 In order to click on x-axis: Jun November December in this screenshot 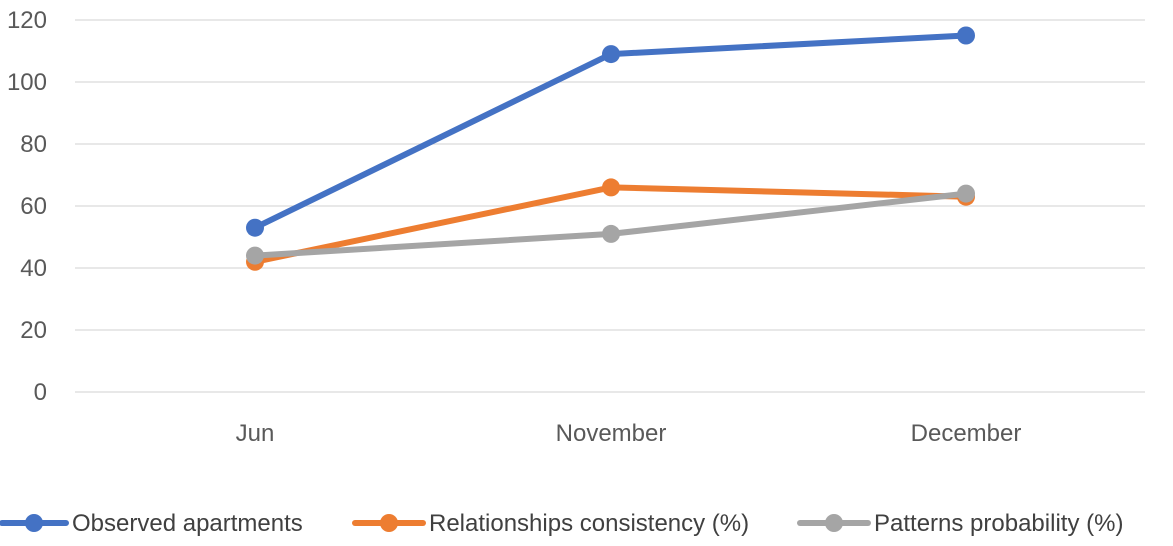, I will do `click(629, 433)`.